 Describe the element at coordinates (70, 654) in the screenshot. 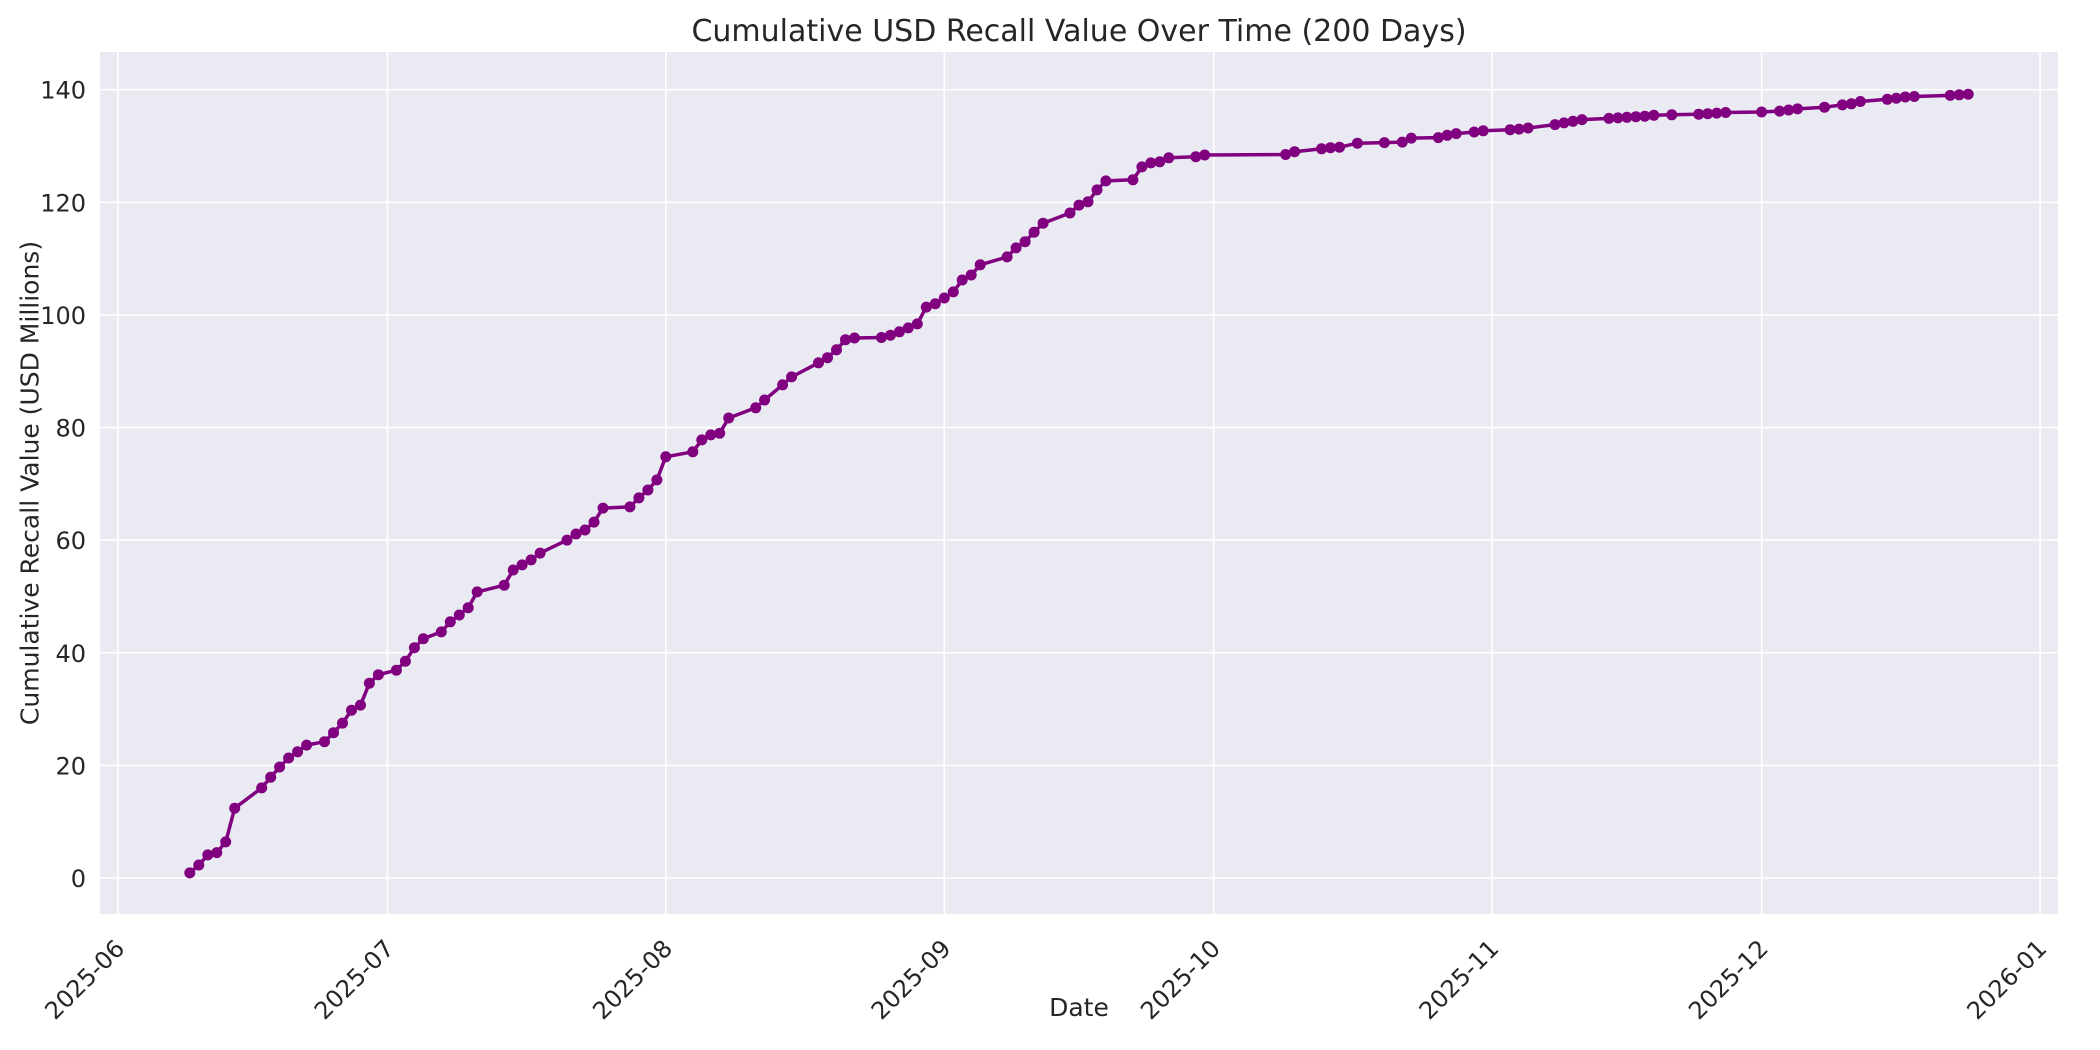

I see `y-tick-label: 40` at that location.